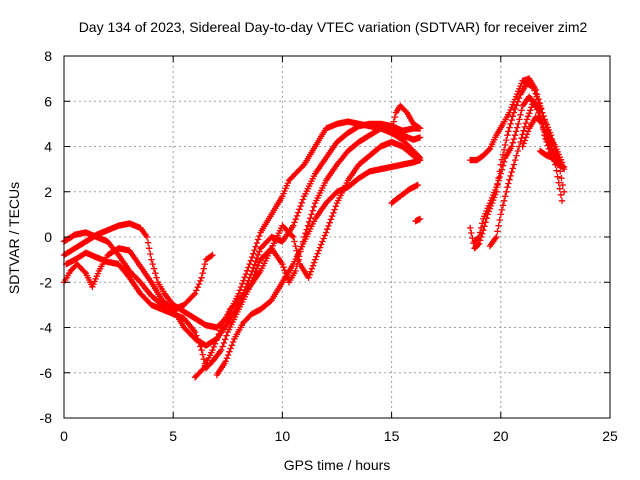 Image resolution: width=640 pixels, height=480 pixels. Describe the element at coordinates (48, 192) in the screenshot. I see `y-tick-label: 2` at that location.